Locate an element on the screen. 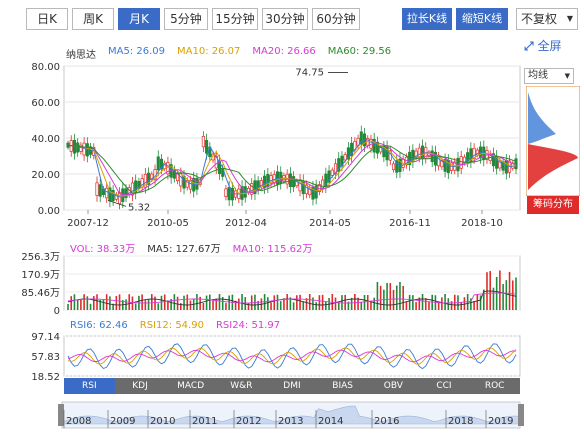 This screenshot has height=436, width=584. timeline-year-label: 2012 is located at coordinates (248, 421).